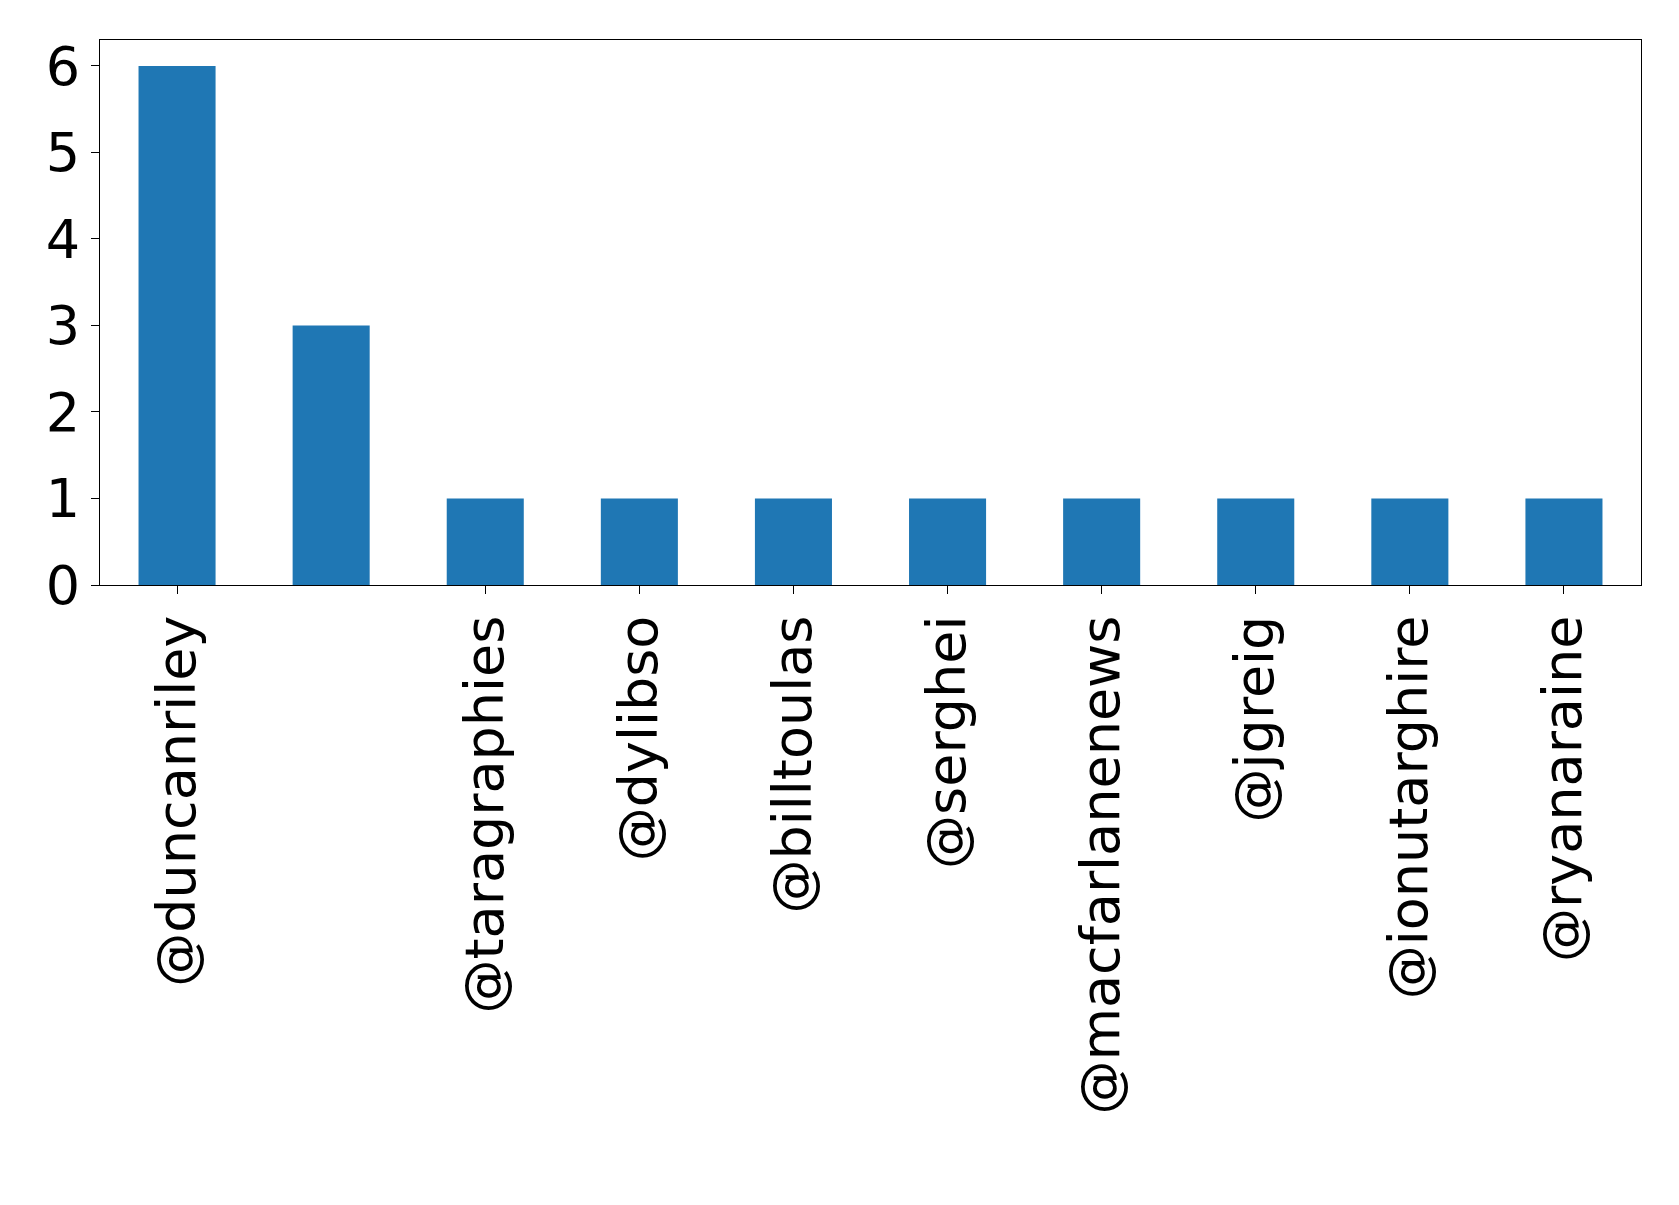 The width and height of the screenshot is (1679, 1205). Describe the element at coordinates (63, 66) in the screenshot. I see `y-tick-label: 6` at that location.